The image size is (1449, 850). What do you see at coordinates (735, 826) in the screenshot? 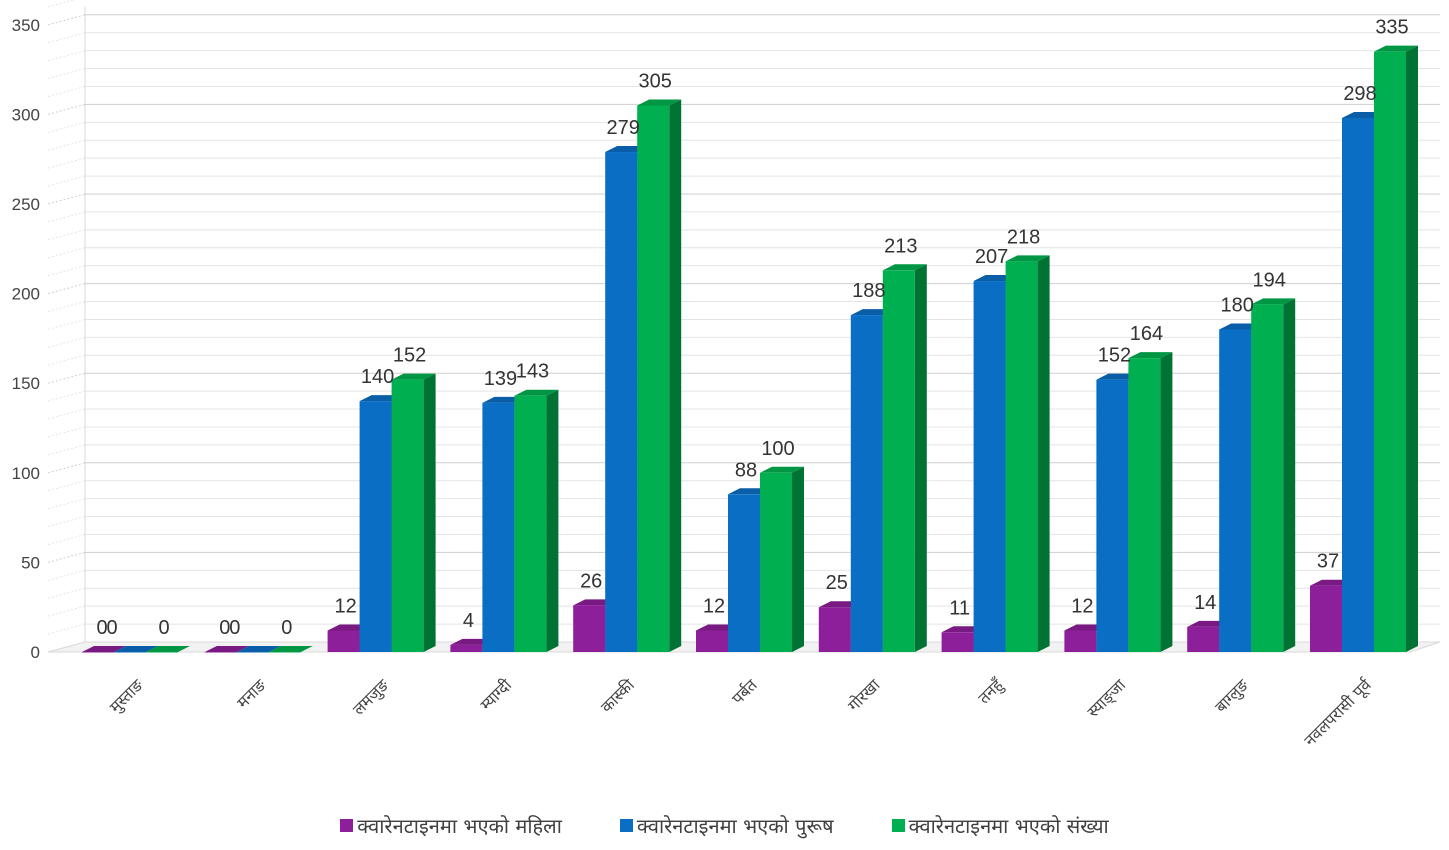
I see `legend-label-male: क्वारेनटाइनमा भएको पुरूष` at bounding box center [735, 826].